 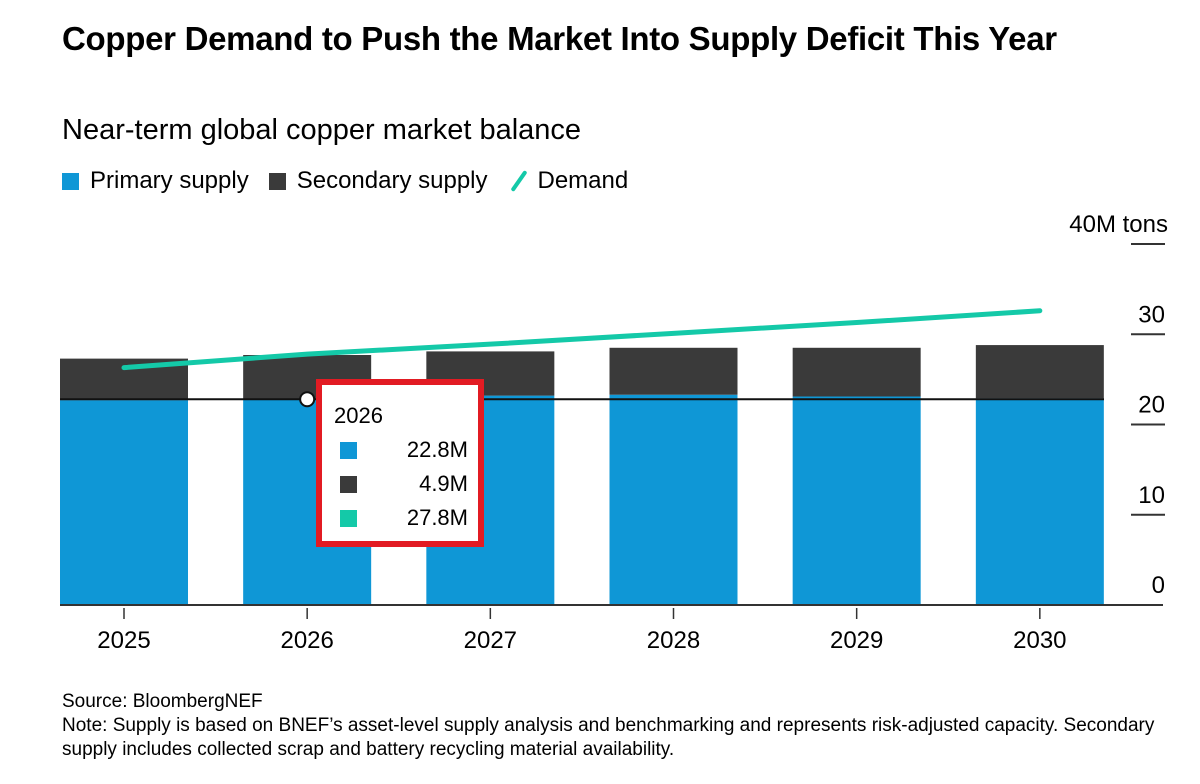 What do you see at coordinates (437, 517) in the screenshot?
I see `tooltip-value: 27.8M` at bounding box center [437, 517].